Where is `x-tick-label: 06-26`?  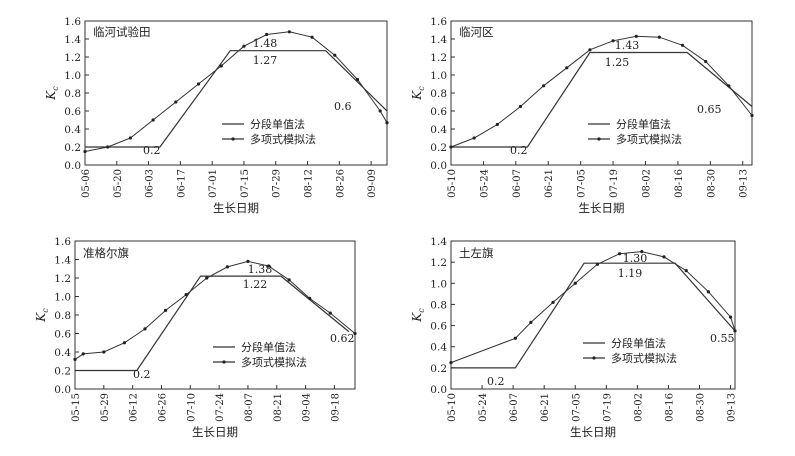
x-tick-label: 06-26 is located at coordinates (162, 407).